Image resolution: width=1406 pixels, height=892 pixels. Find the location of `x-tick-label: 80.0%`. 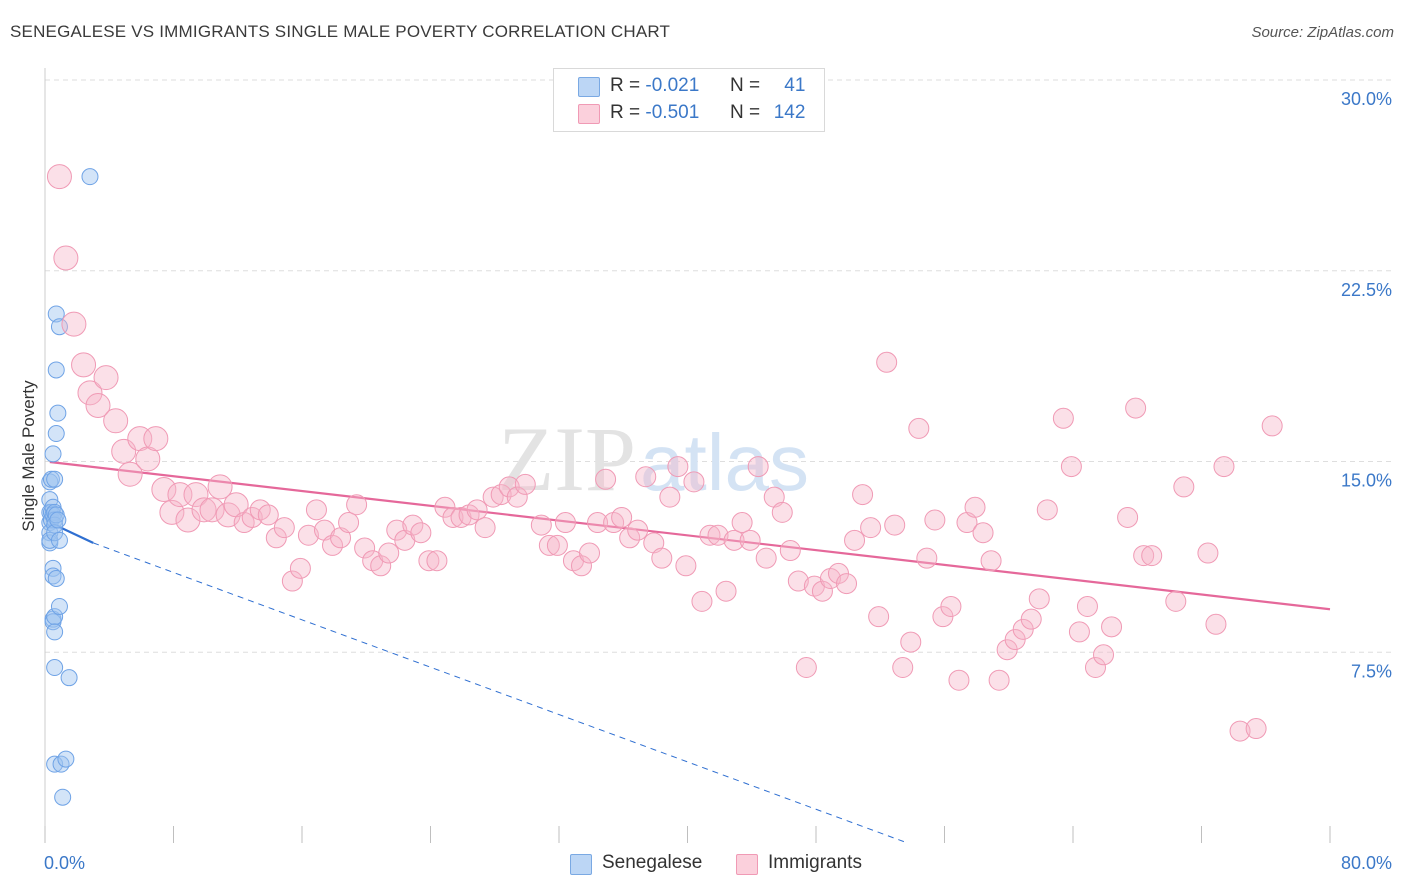

x-tick-label: 80.0% is located at coordinates (1366, 863).